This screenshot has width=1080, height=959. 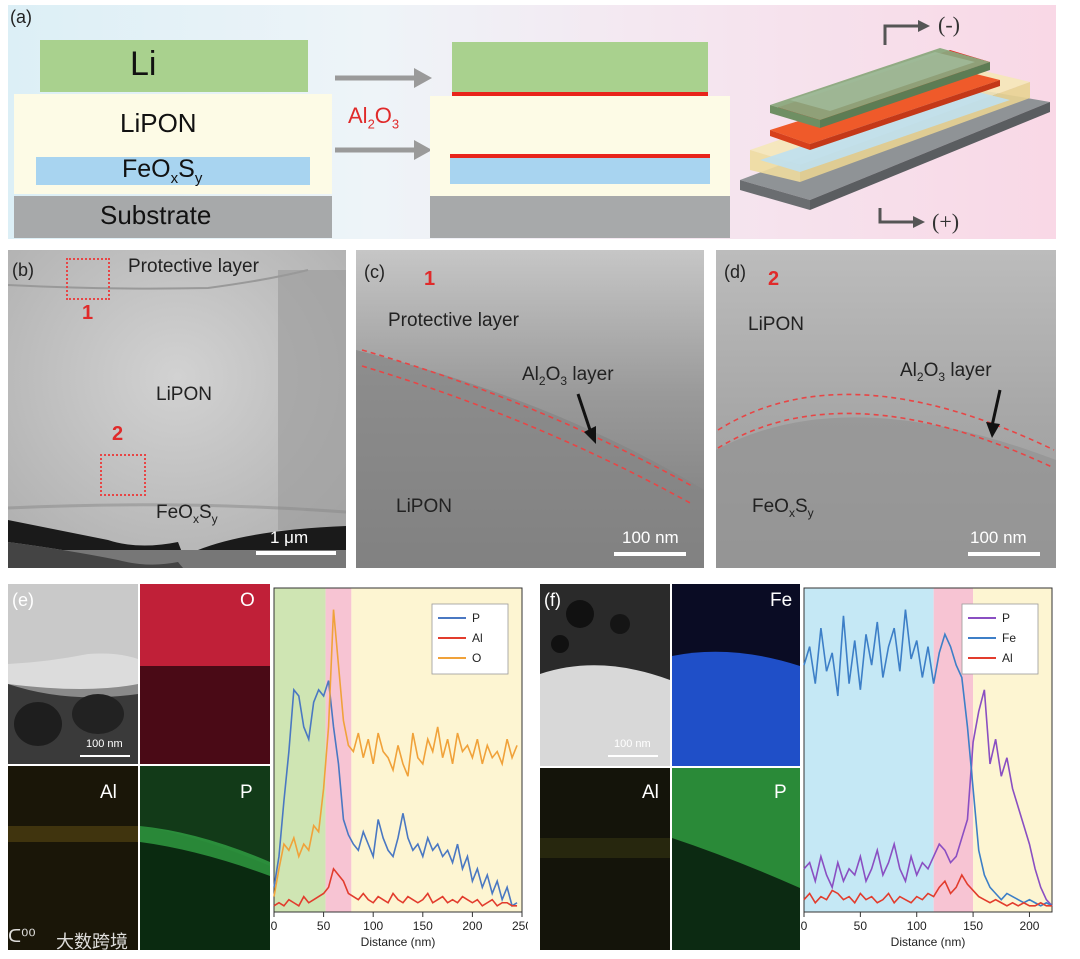 I want to click on c-al-text: Al, so click(x=530, y=374).